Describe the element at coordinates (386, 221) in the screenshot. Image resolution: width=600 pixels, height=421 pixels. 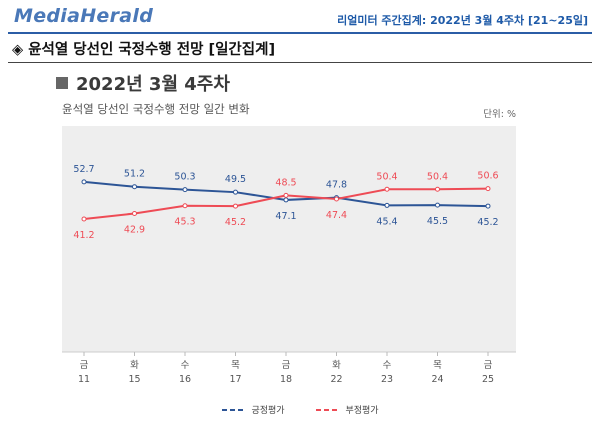
I see `data-label: 45.4` at that location.